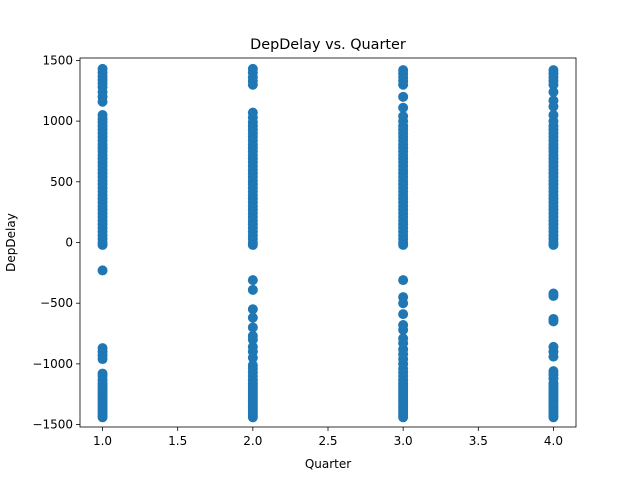  What do you see at coordinates (327, 441) in the screenshot?
I see `x-tick-label: 2.5` at bounding box center [327, 441].